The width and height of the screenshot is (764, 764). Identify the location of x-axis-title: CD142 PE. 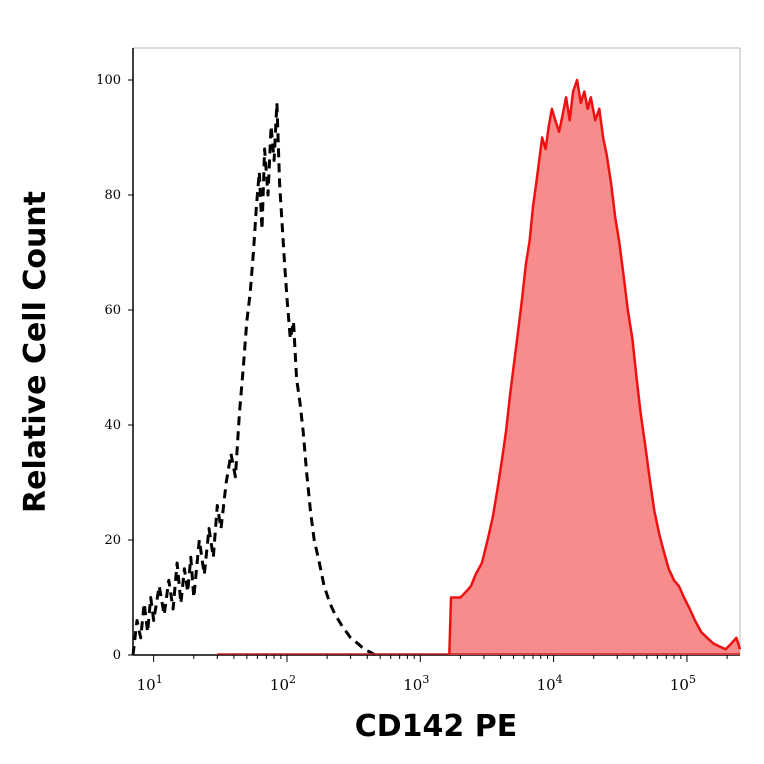
(436, 726).